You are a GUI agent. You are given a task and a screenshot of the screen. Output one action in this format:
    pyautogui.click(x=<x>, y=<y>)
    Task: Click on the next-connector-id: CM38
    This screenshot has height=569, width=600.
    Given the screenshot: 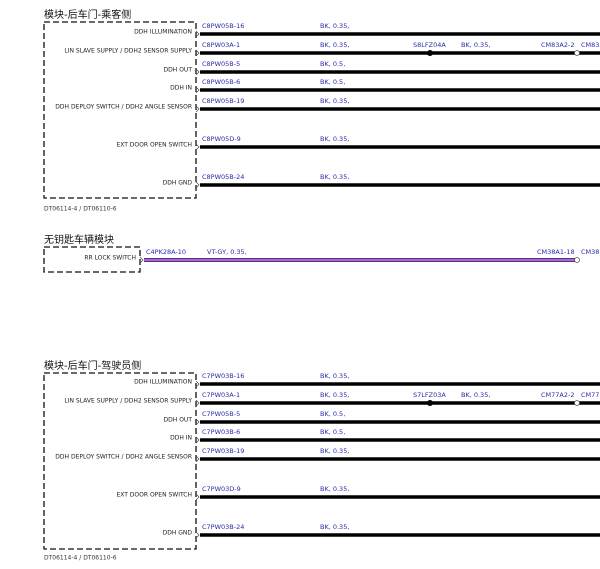 What is the action you would take?
    pyautogui.click(x=590, y=252)
    